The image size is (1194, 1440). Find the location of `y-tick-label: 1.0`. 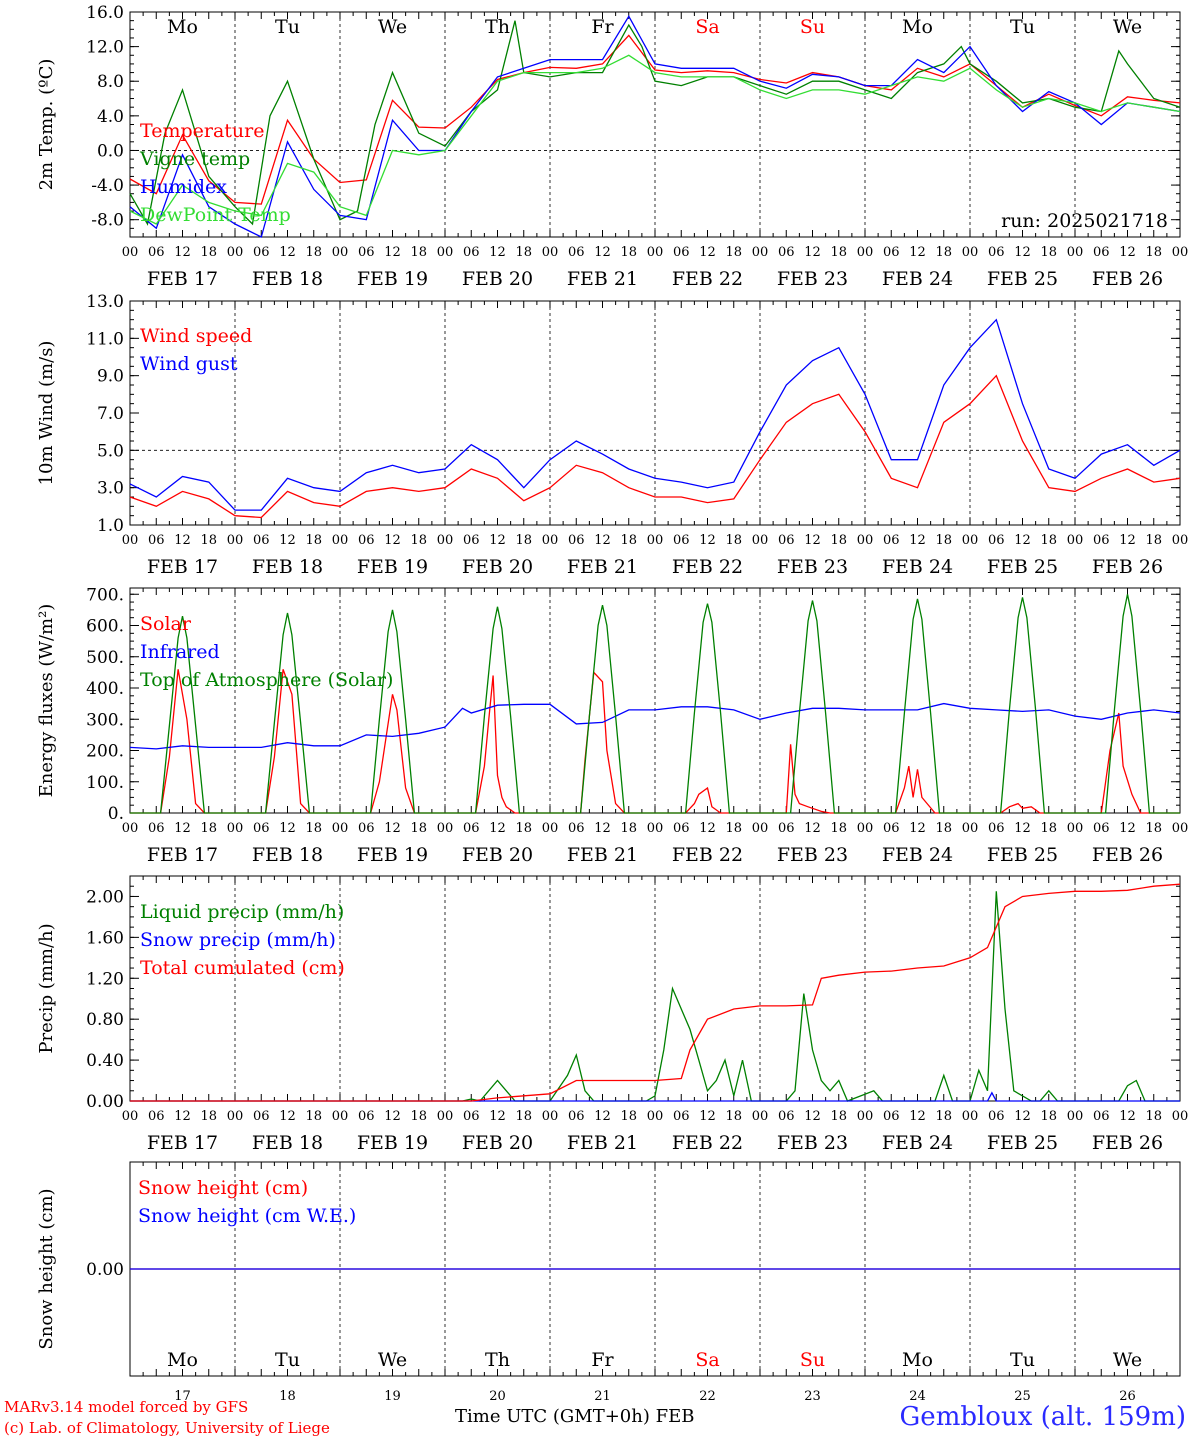

y-tick-label: 1.0 is located at coordinates (110, 526).